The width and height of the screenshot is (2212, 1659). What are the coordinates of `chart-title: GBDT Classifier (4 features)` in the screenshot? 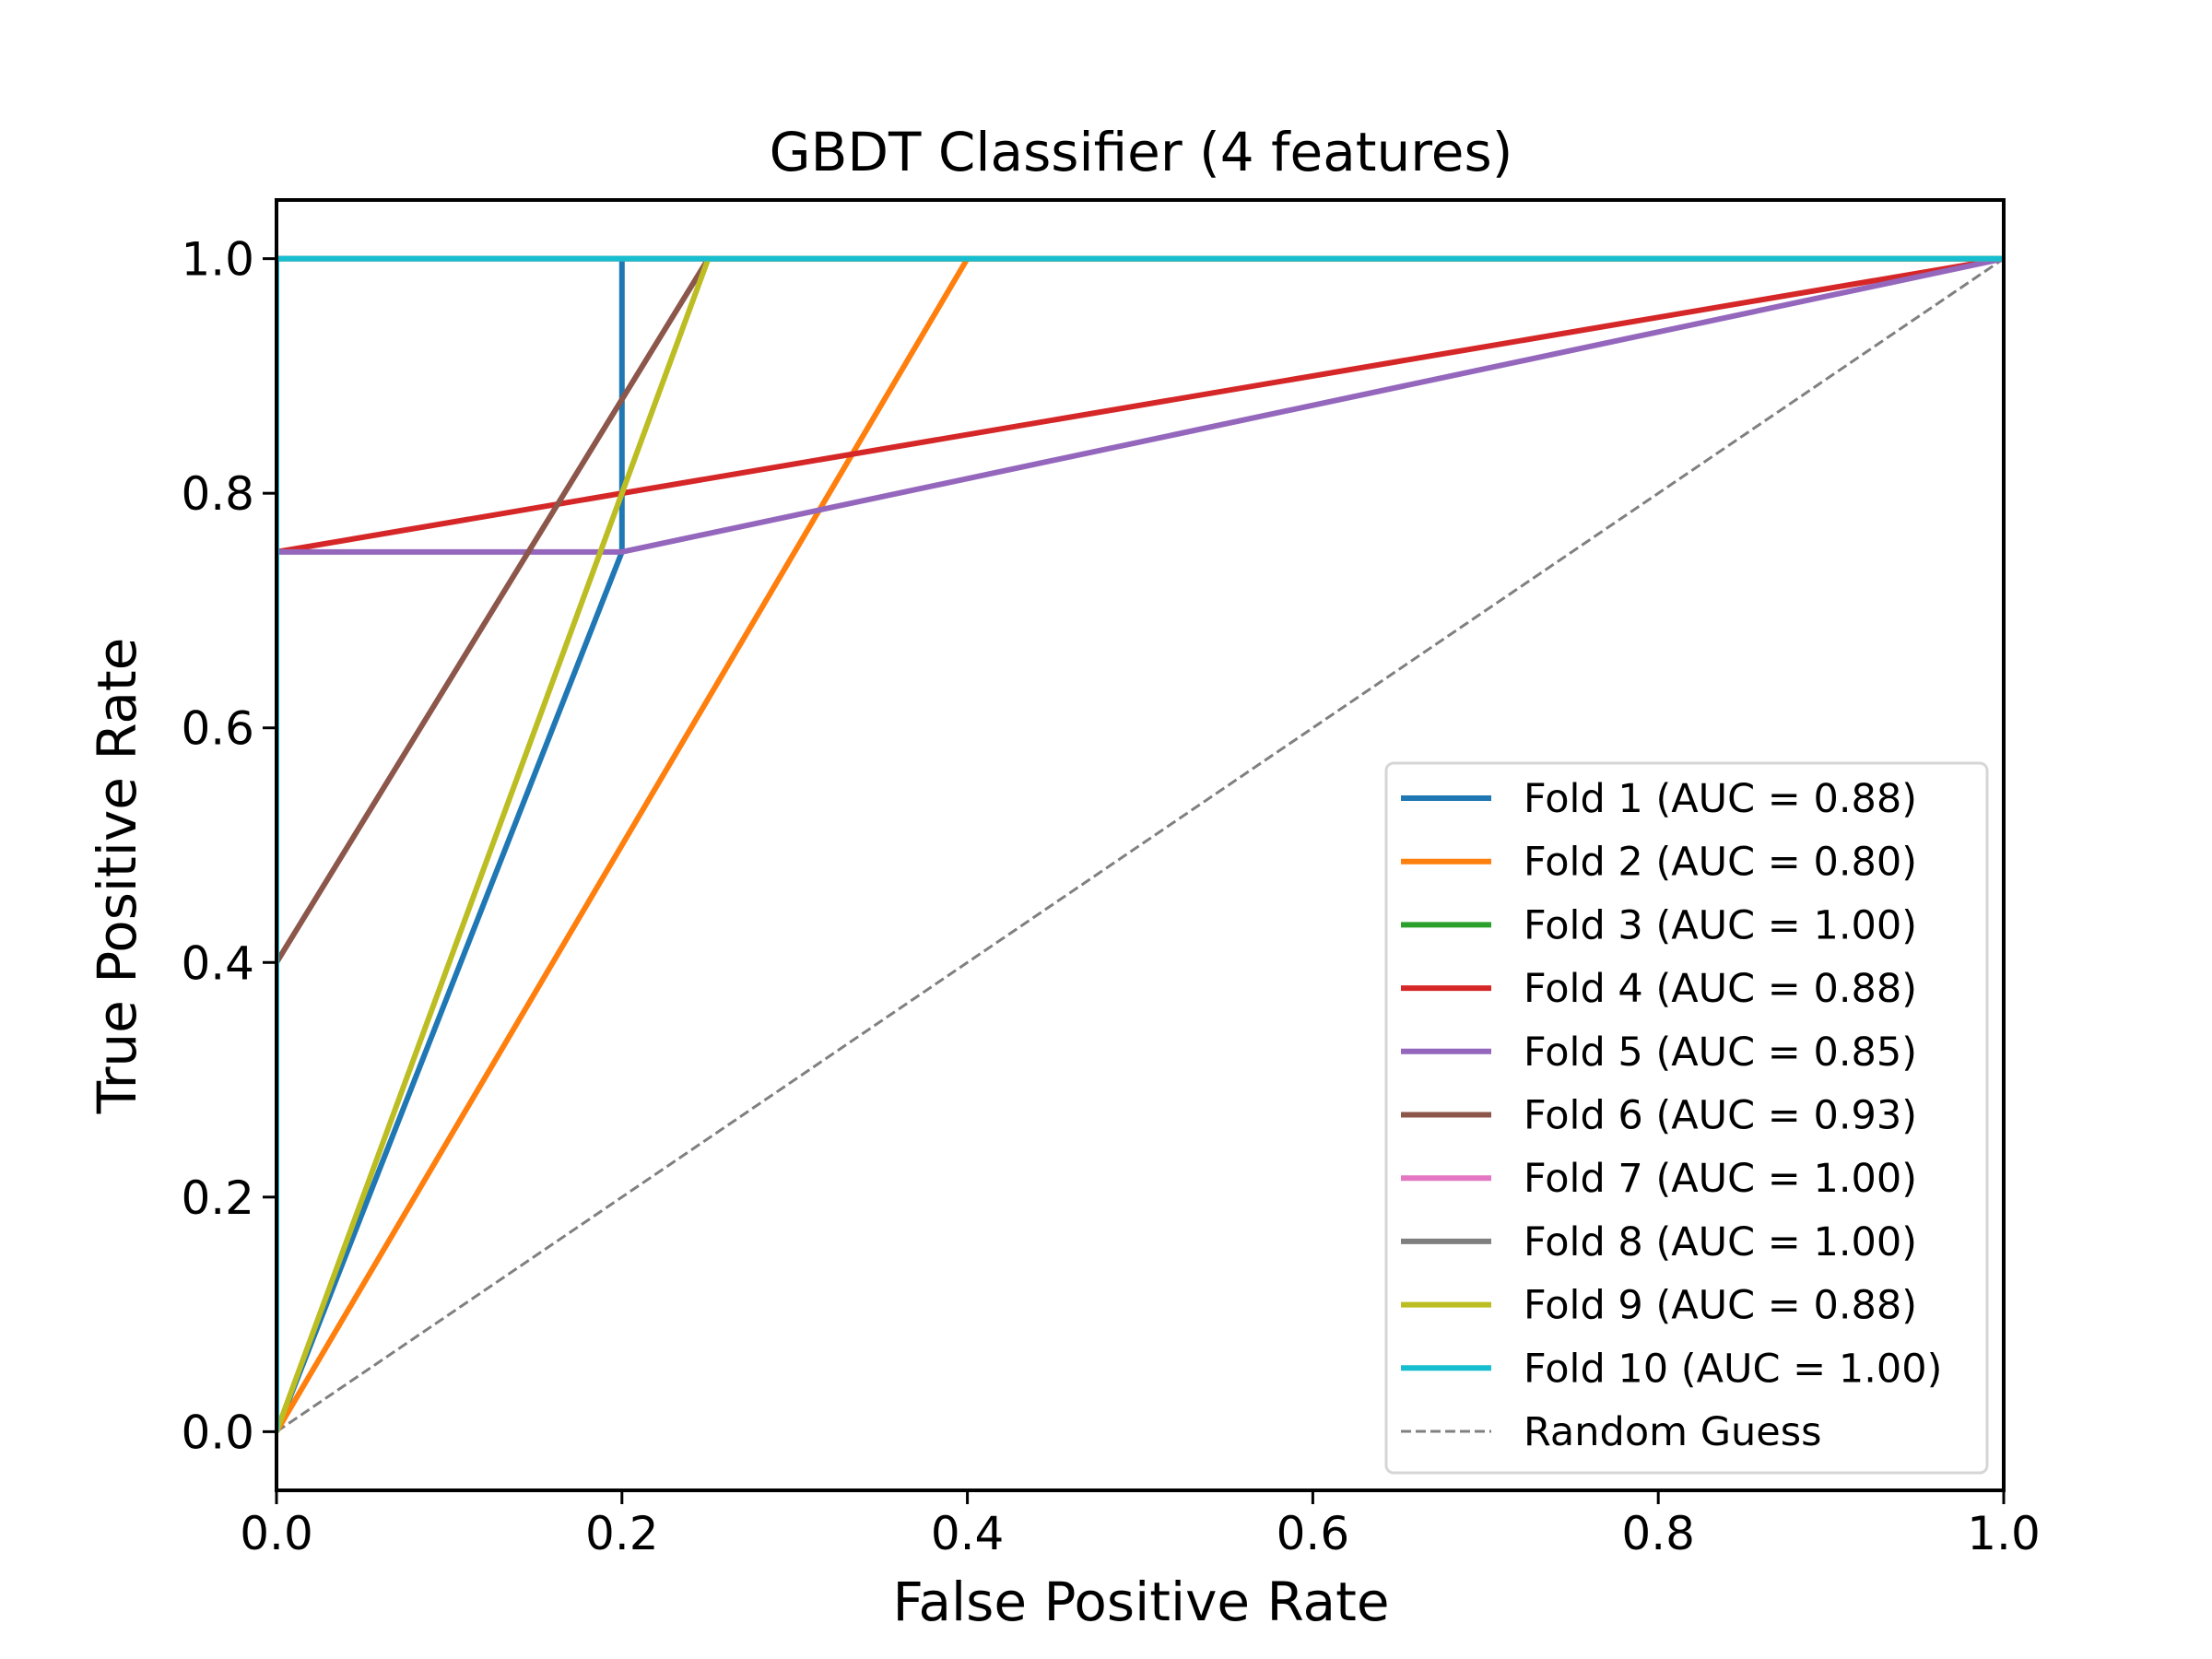 It's located at (1141, 152).